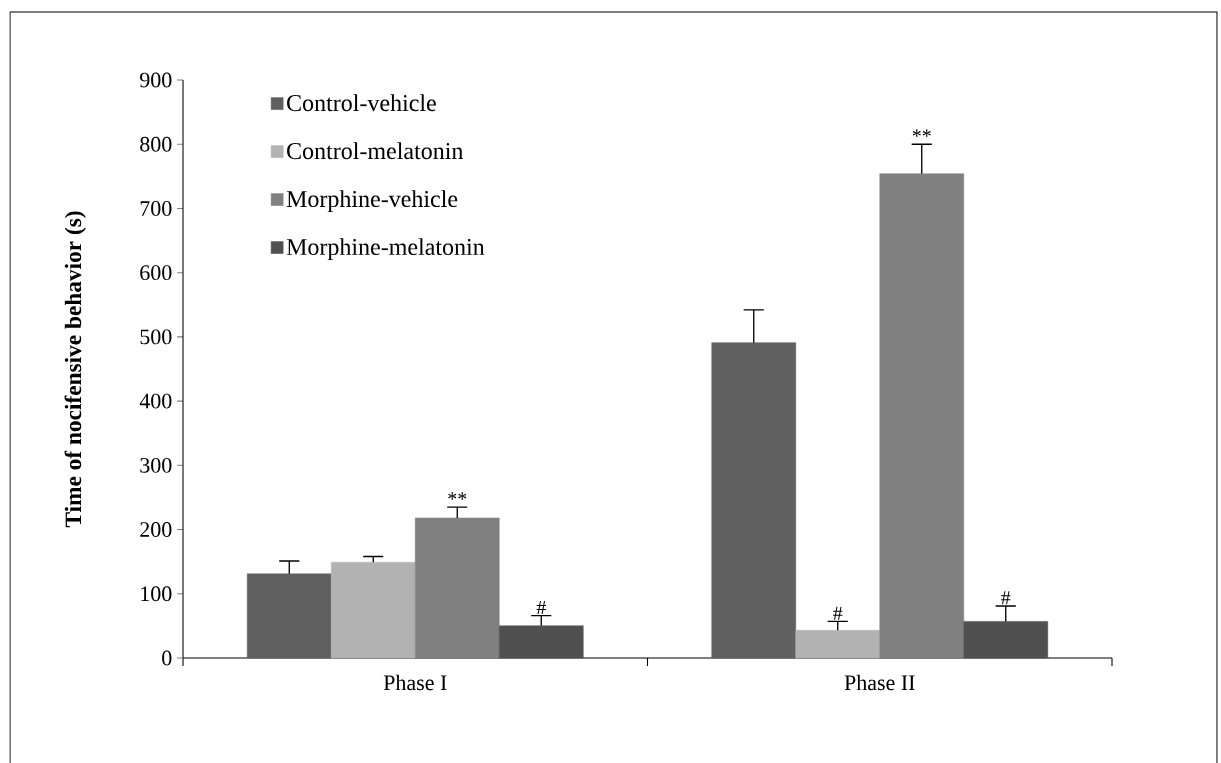 The width and height of the screenshot is (1221, 763). What do you see at coordinates (156, 273) in the screenshot?
I see `y-tick-label: 600` at bounding box center [156, 273].